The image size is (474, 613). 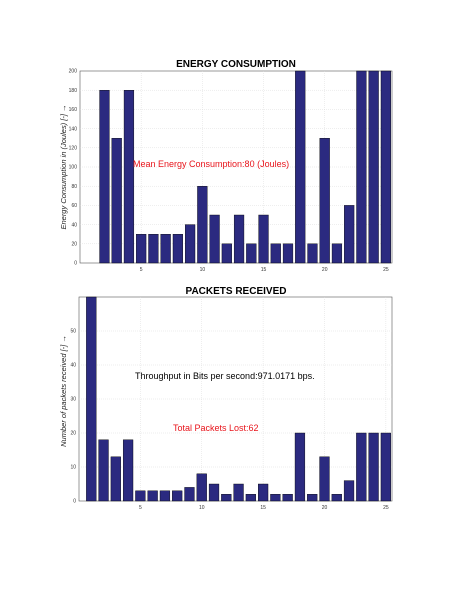 I want to click on y-tick-label: 50, so click(x=73, y=332).